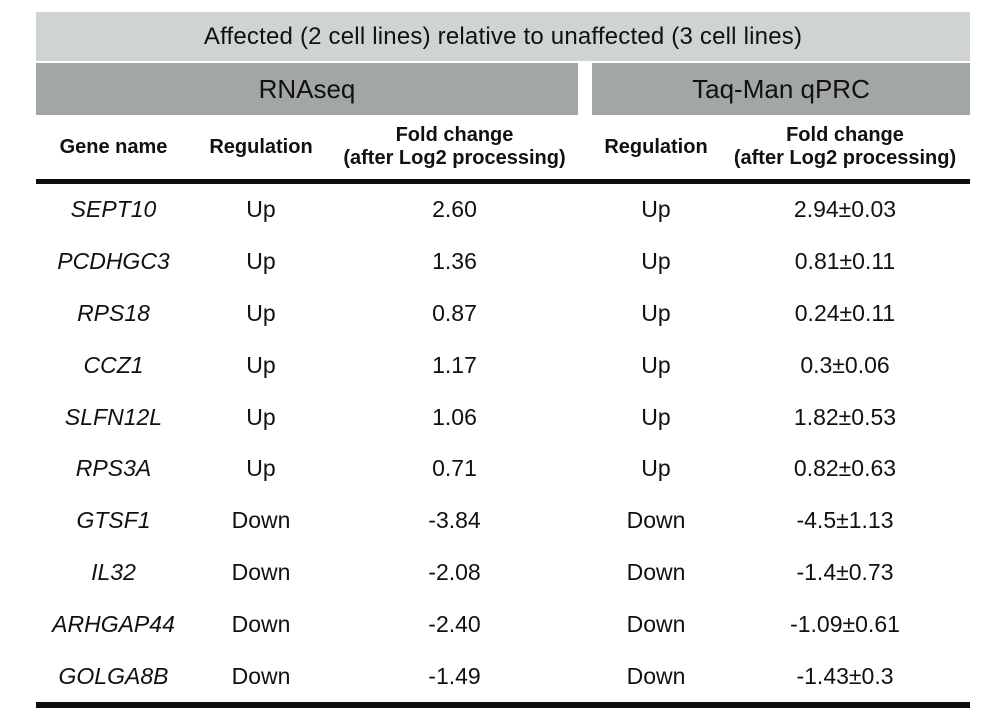  What do you see at coordinates (503, 704) in the screenshot?
I see `bottom-rule` at bounding box center [503, 704].